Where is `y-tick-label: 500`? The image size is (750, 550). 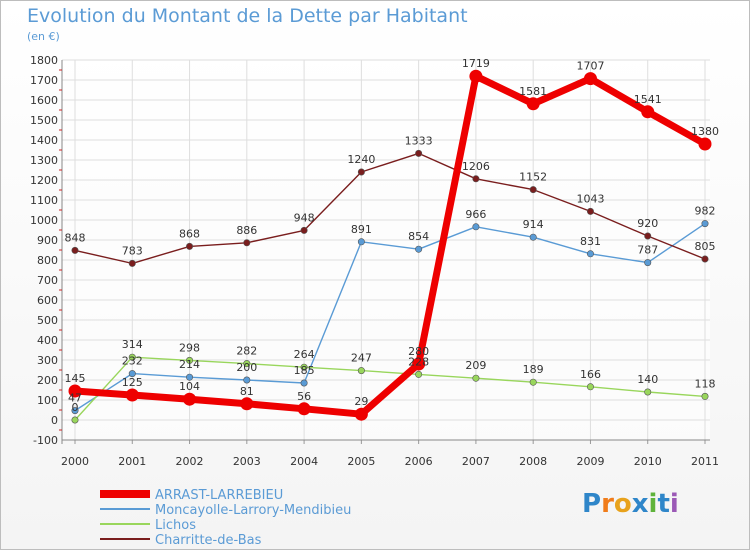 y-tick-label: 500 is located at coordinates (47, 320).